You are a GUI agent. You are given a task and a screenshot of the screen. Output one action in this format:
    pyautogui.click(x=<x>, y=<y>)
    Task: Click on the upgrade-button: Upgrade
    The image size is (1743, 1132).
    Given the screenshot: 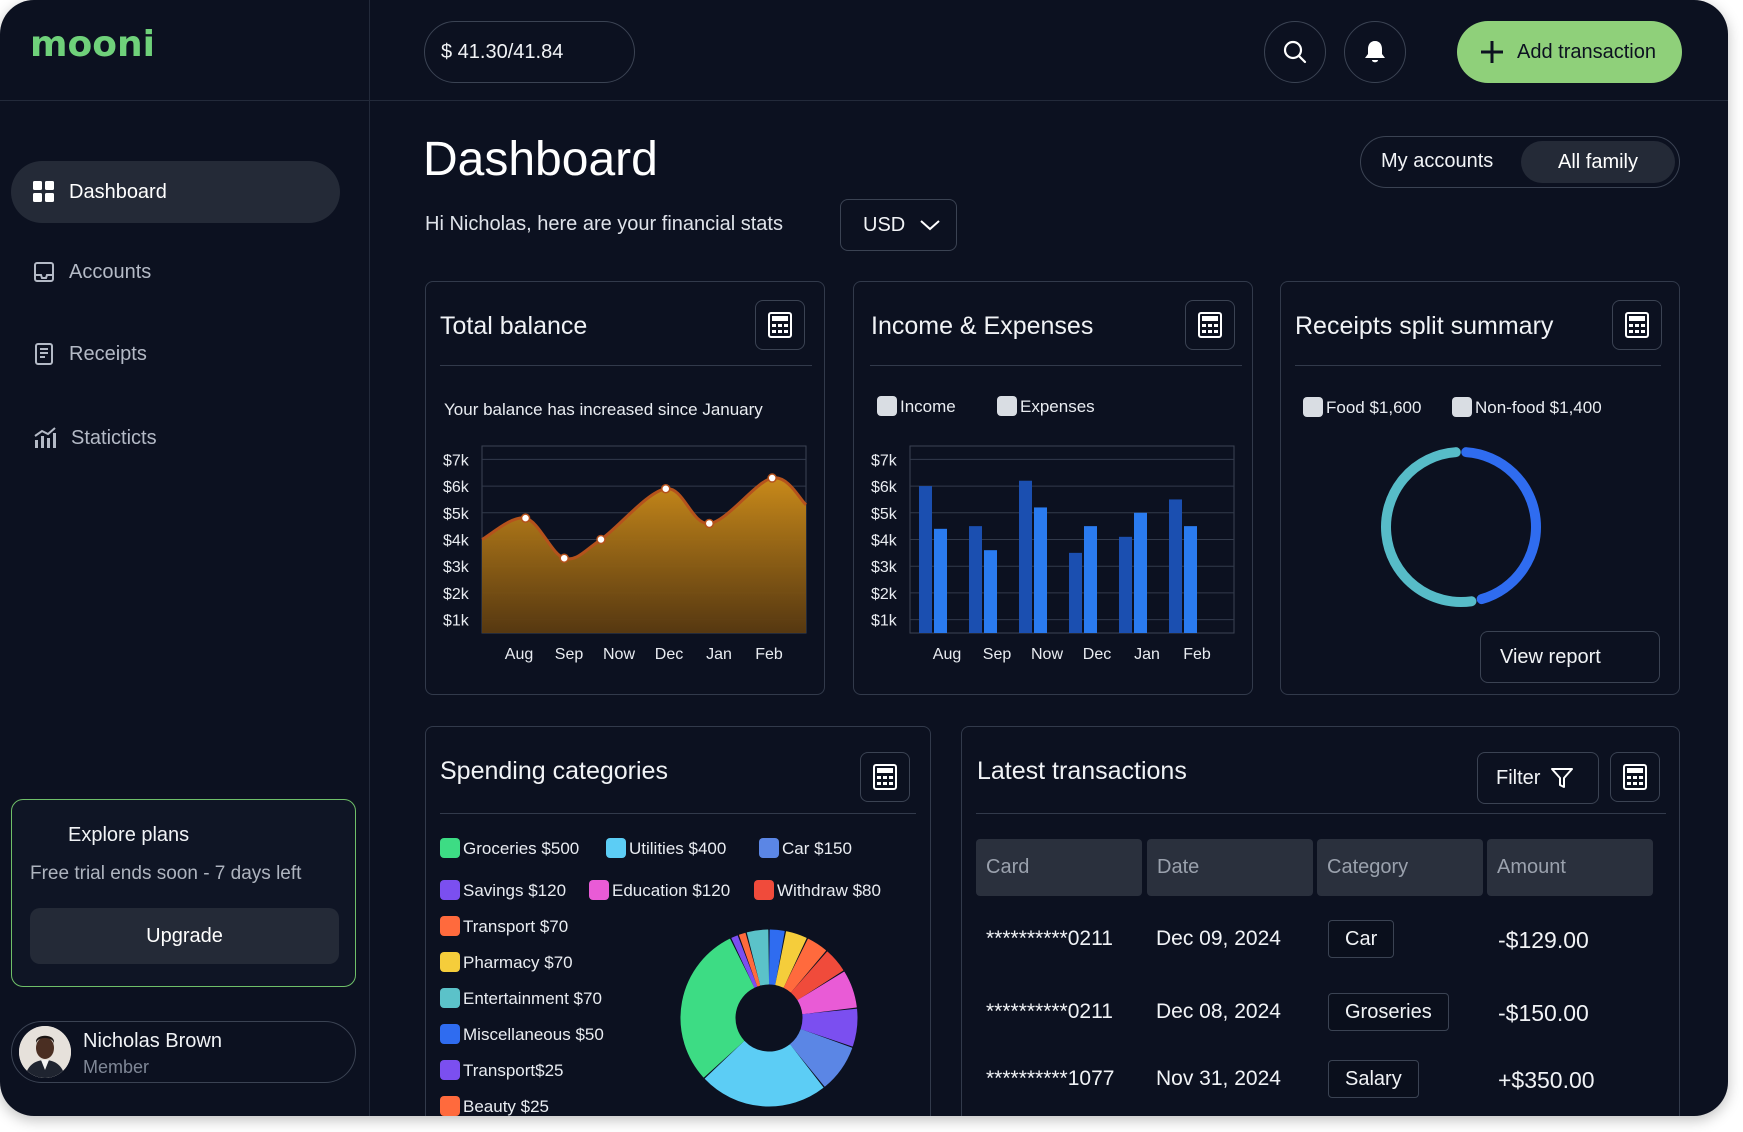 What is the action you would take?
    pyautogui.click(x=184, y=936)
    